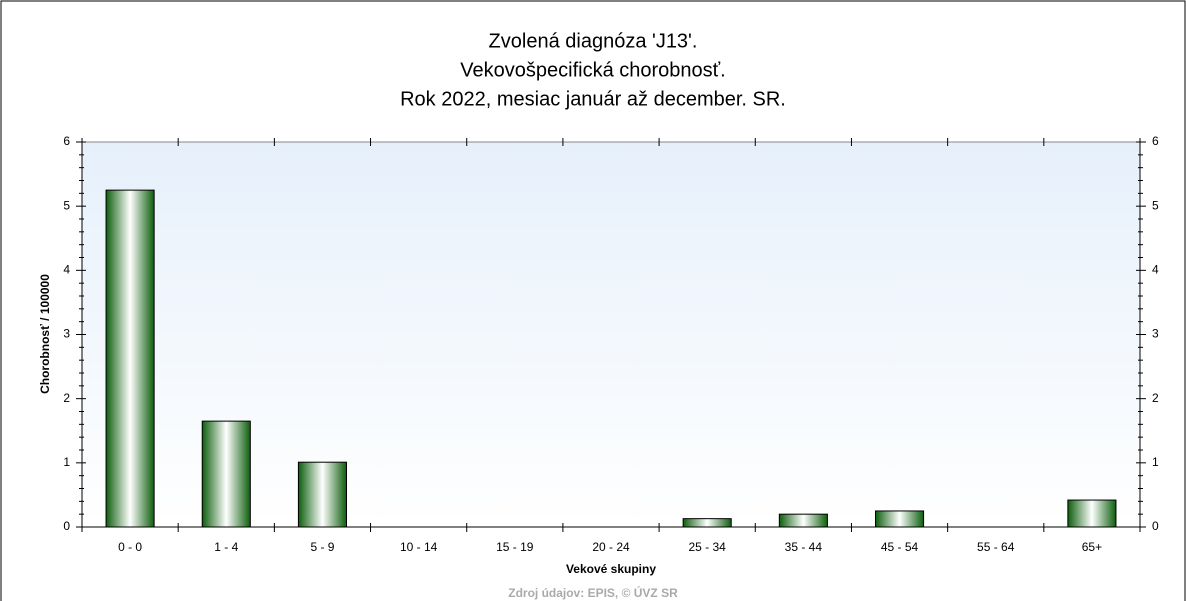 The height and width of the screenshot is (601, 1186). What do you see at coordinates (419, 547) in the screenshot?
I see `x-tick-label: 10 - 14` at bounding box center [419, 547].